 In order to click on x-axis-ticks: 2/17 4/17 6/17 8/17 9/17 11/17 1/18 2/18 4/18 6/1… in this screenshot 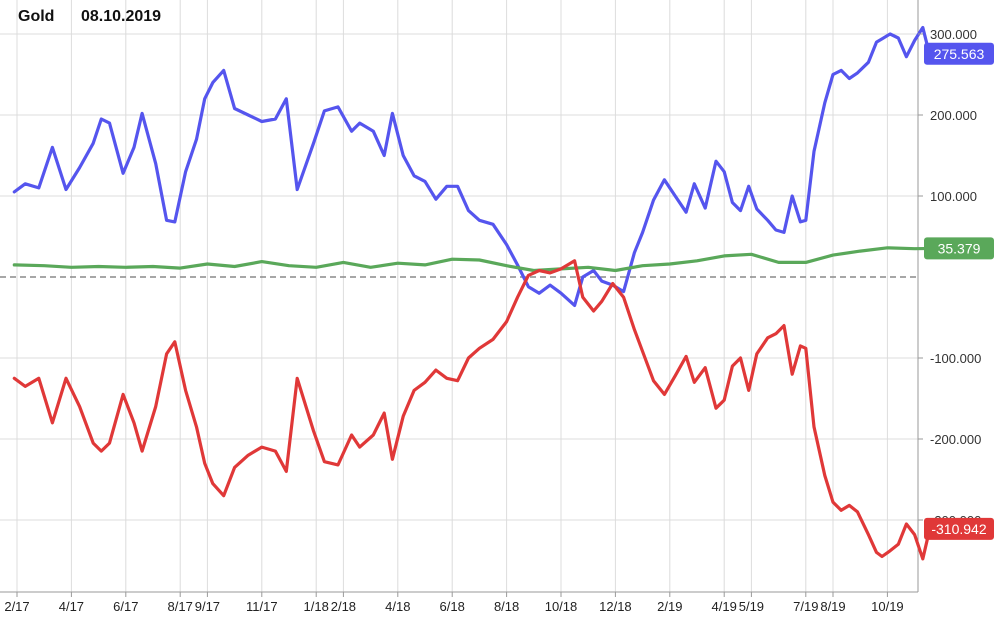, I will do `click(454, 603)`.